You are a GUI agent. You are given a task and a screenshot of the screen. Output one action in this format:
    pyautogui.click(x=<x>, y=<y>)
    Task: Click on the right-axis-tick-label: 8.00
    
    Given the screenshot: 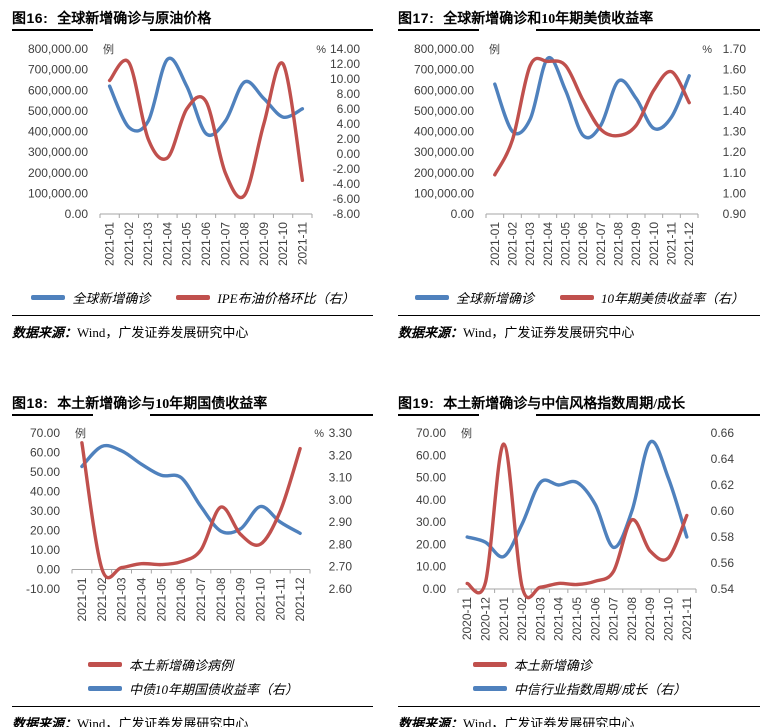 What is the action you would take?
    pyautogui.click(x=349, y=94)
    